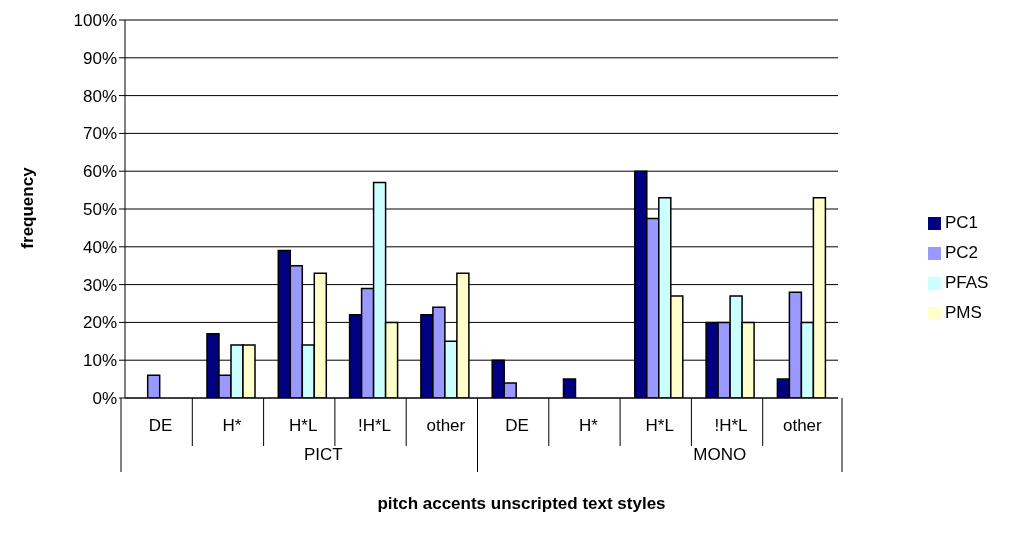  What do you see at coordinates (967, 282) in the screenshot?
I see `legend-label: PFAS` at bounding box center [967, 282].